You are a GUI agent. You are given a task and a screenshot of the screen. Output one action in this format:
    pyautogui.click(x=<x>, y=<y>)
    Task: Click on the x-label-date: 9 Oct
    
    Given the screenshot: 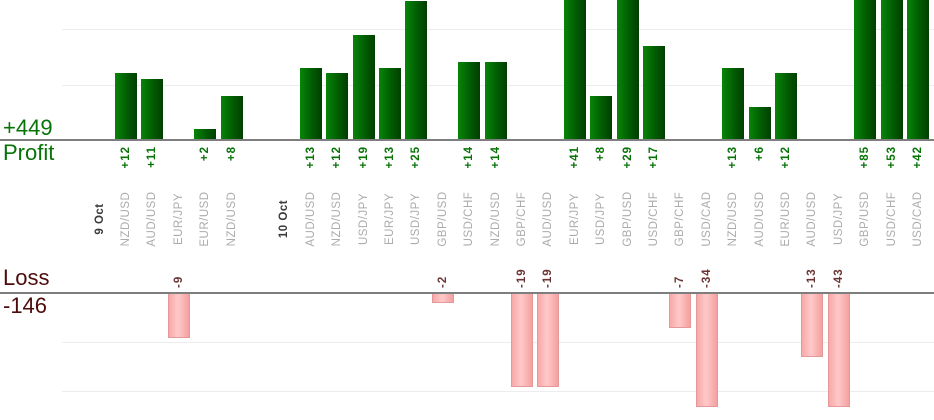 What is the action you would take?
    pyautogui.click(x=99, y=219)
    